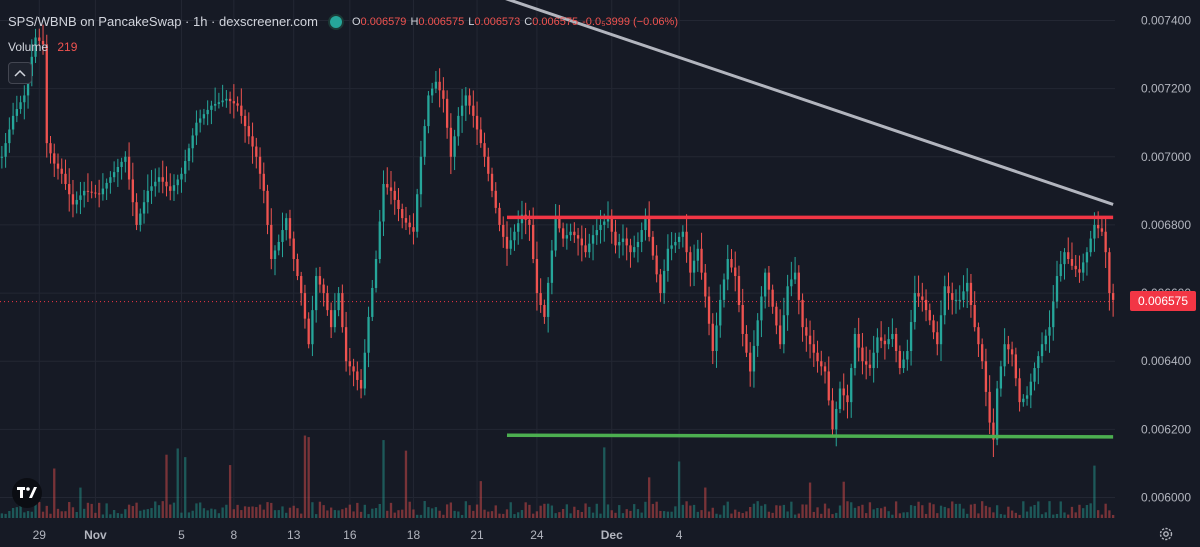 Image resolution: width=1200 pixels, height=547 pixels. What do you see at coordinates (20, 73) in the screenshot?
I see `collapse-legend-button` at bounding box center [20, 73].